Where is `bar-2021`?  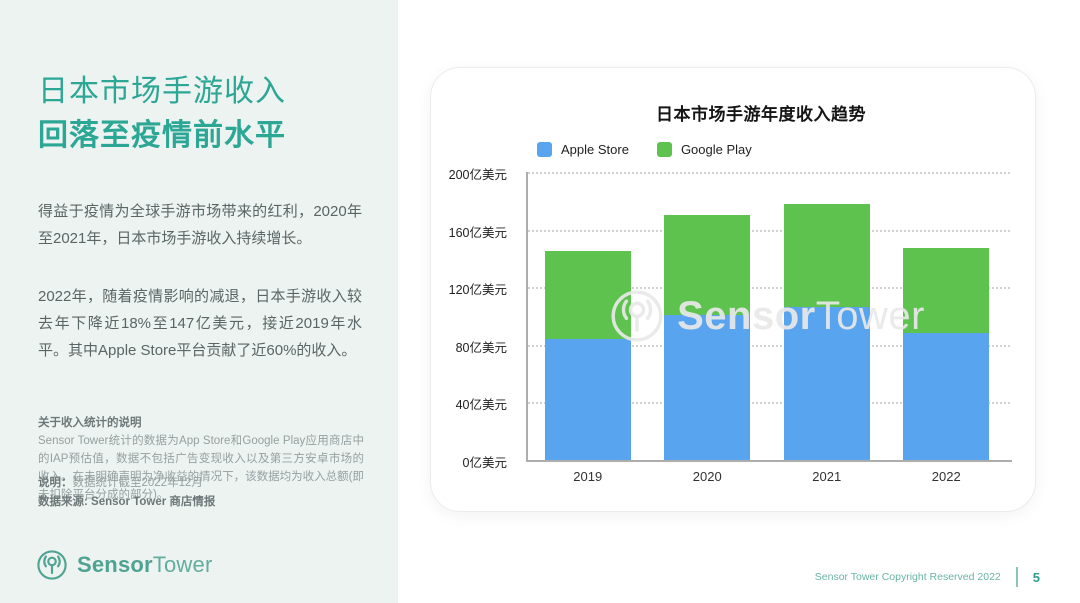 bar-2021 is located at coordinates (826, 316).